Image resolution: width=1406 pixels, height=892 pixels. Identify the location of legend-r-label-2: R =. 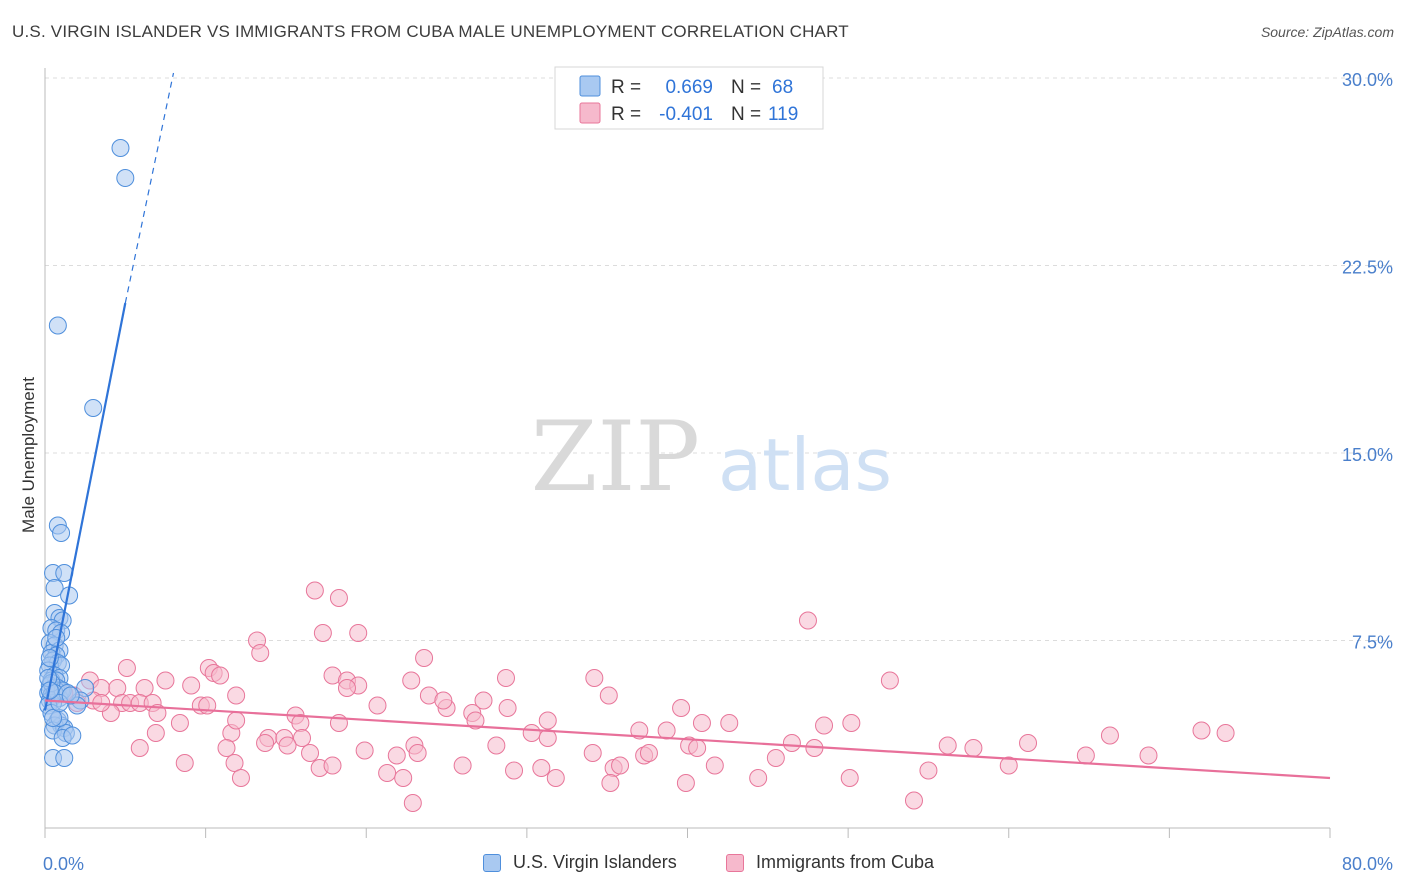
(626, 114).